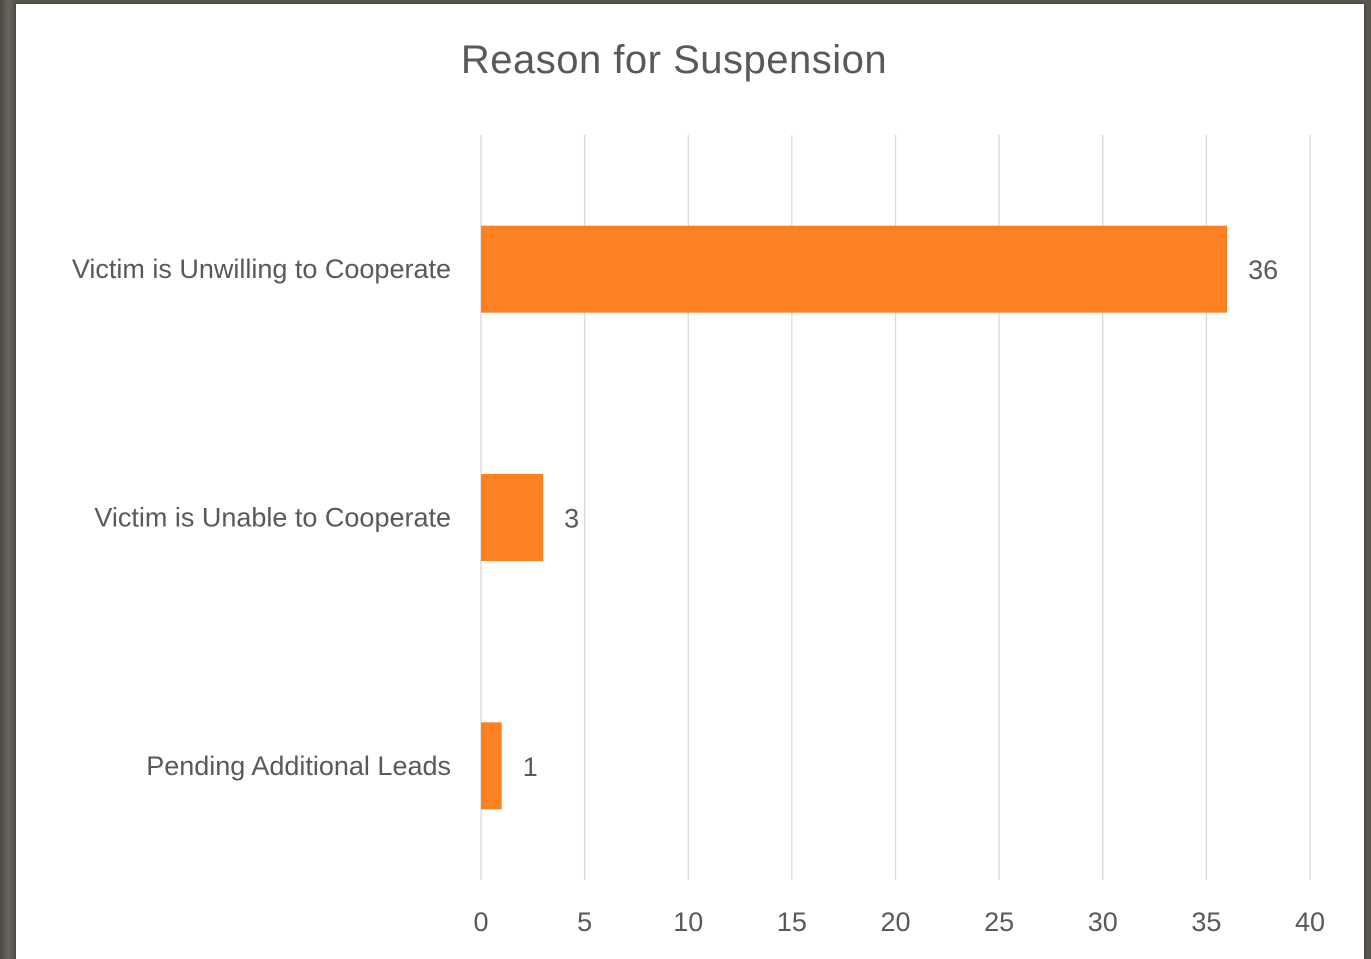 This screenshot has width=1371, height=959. I want to click on x-tick-label: 20, so click(895, 922).